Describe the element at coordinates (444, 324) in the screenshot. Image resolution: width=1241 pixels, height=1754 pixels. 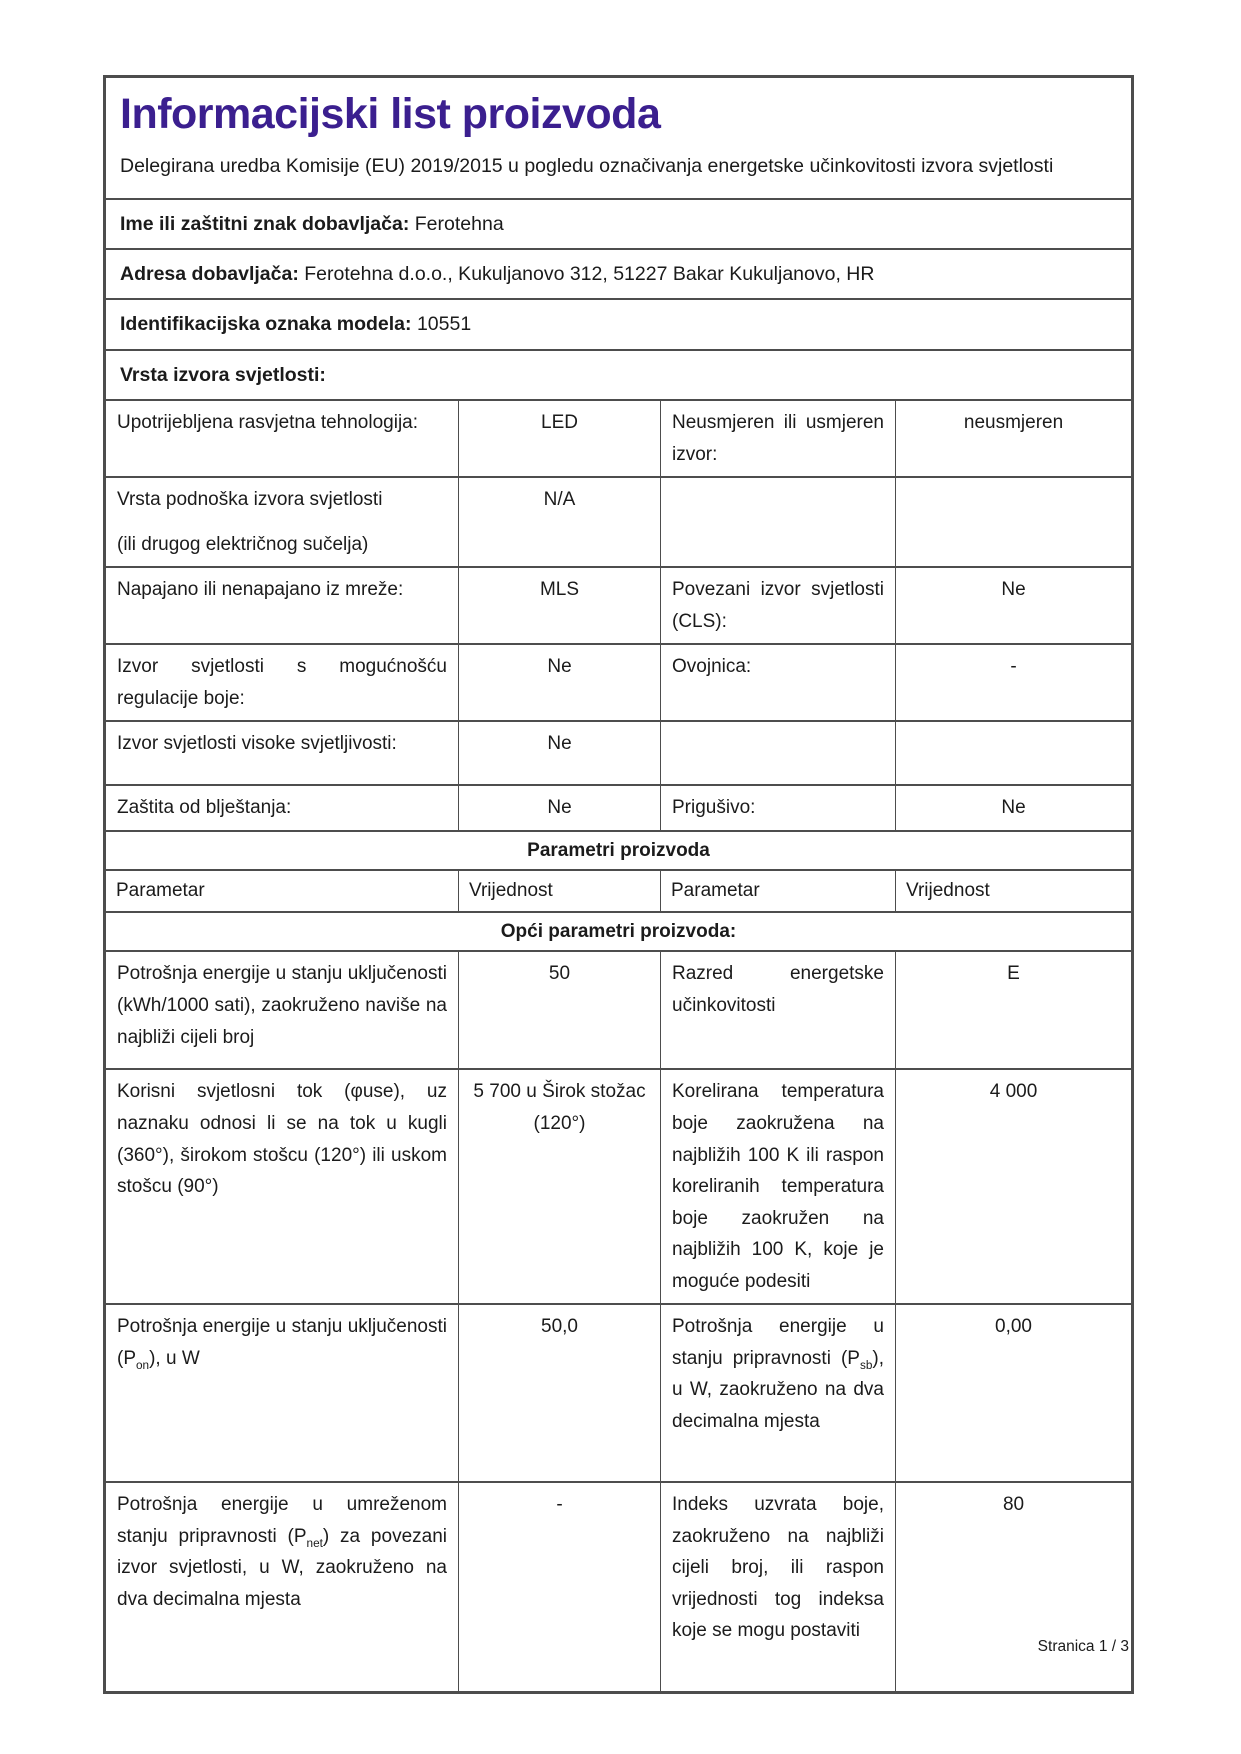
I see `field-value: 10551` at that location.